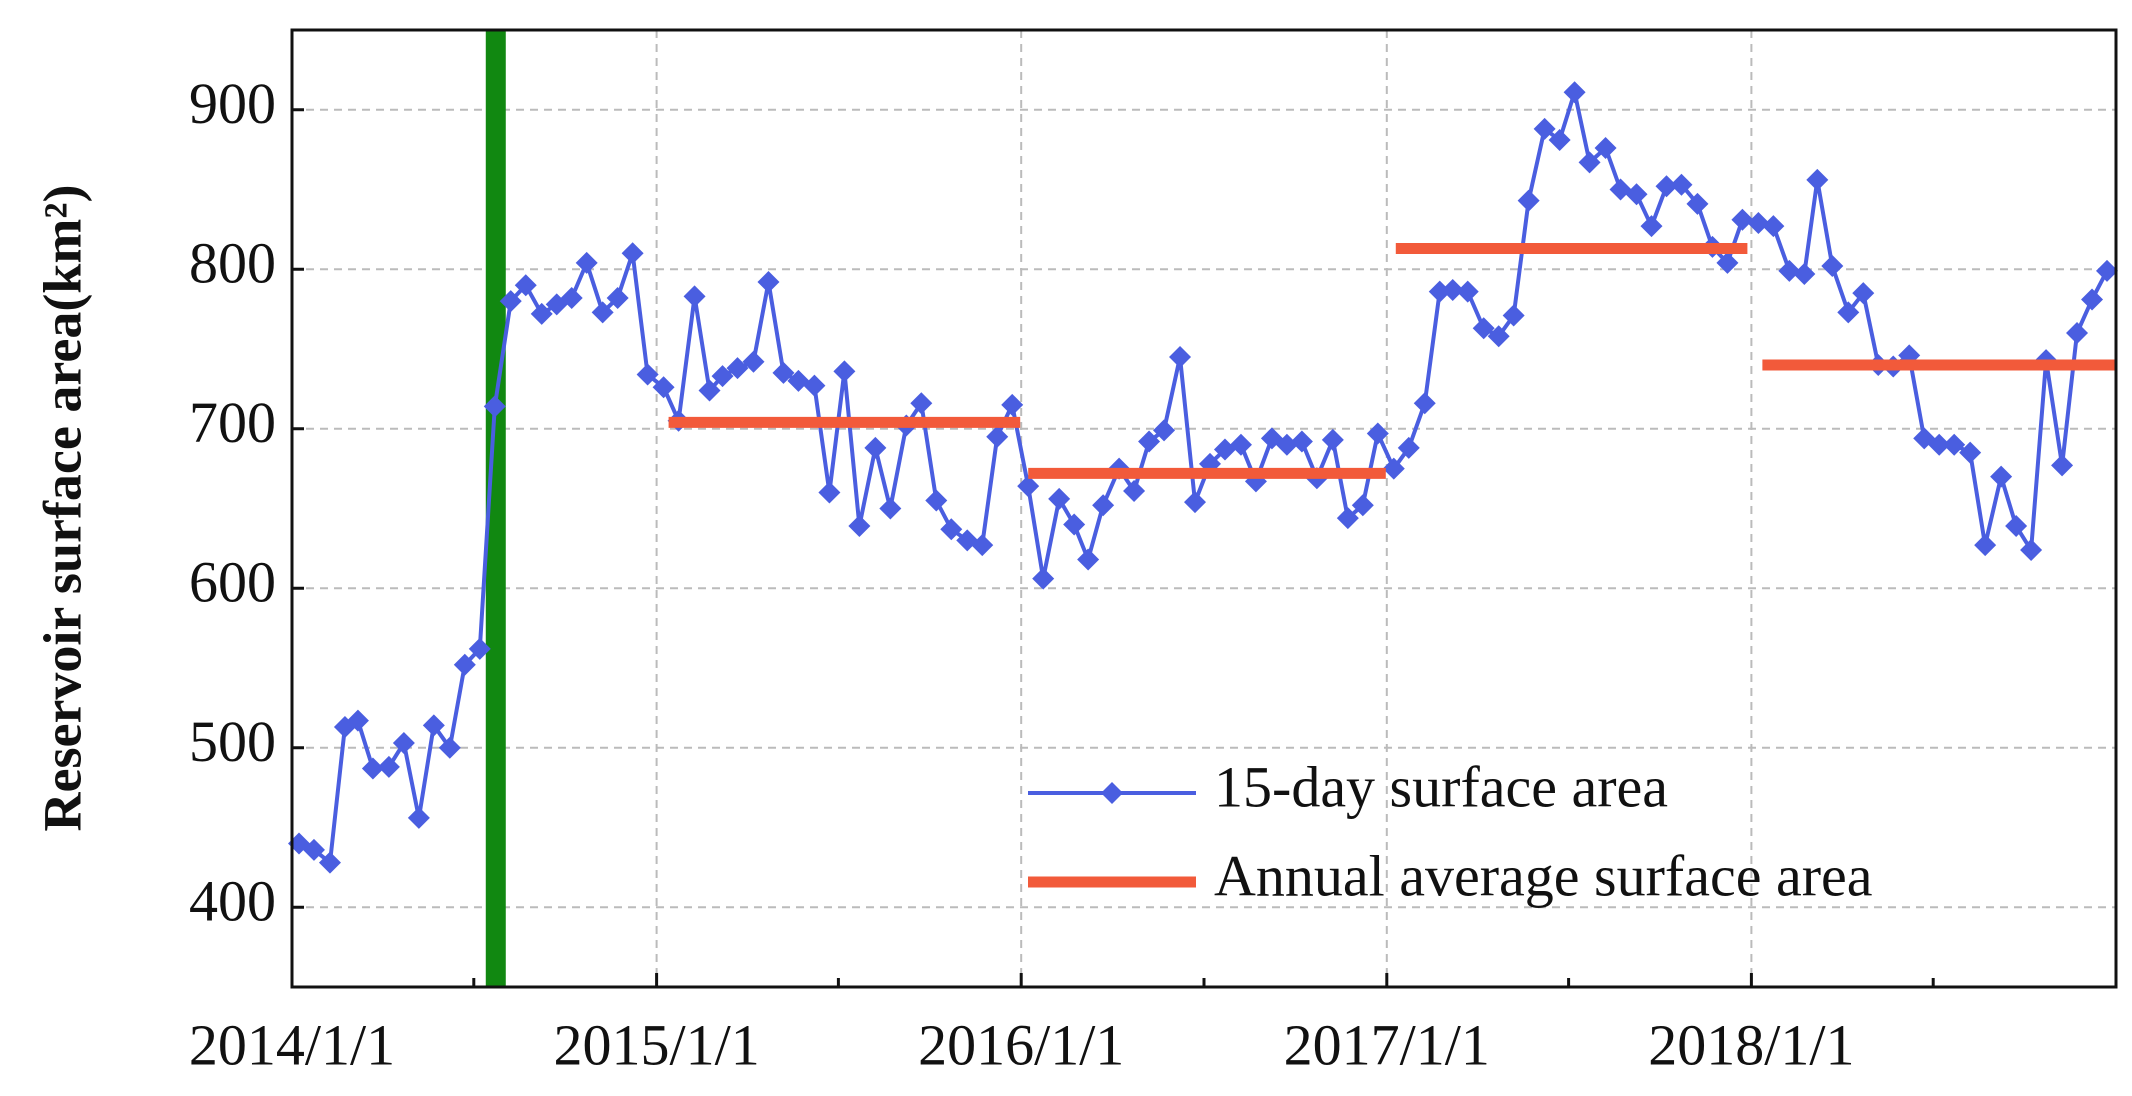 The width and height of the screenshot is (2132, 1096). I want to click on y-tick-label: 500, so click(232, 741).